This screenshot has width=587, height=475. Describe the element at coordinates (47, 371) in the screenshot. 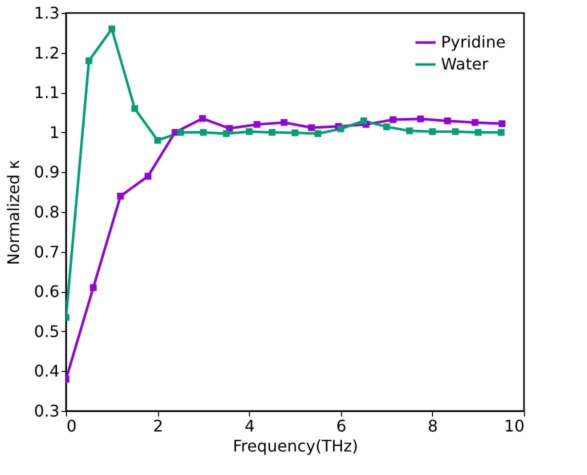

I see `y-tick-label: 0.4` at that location.